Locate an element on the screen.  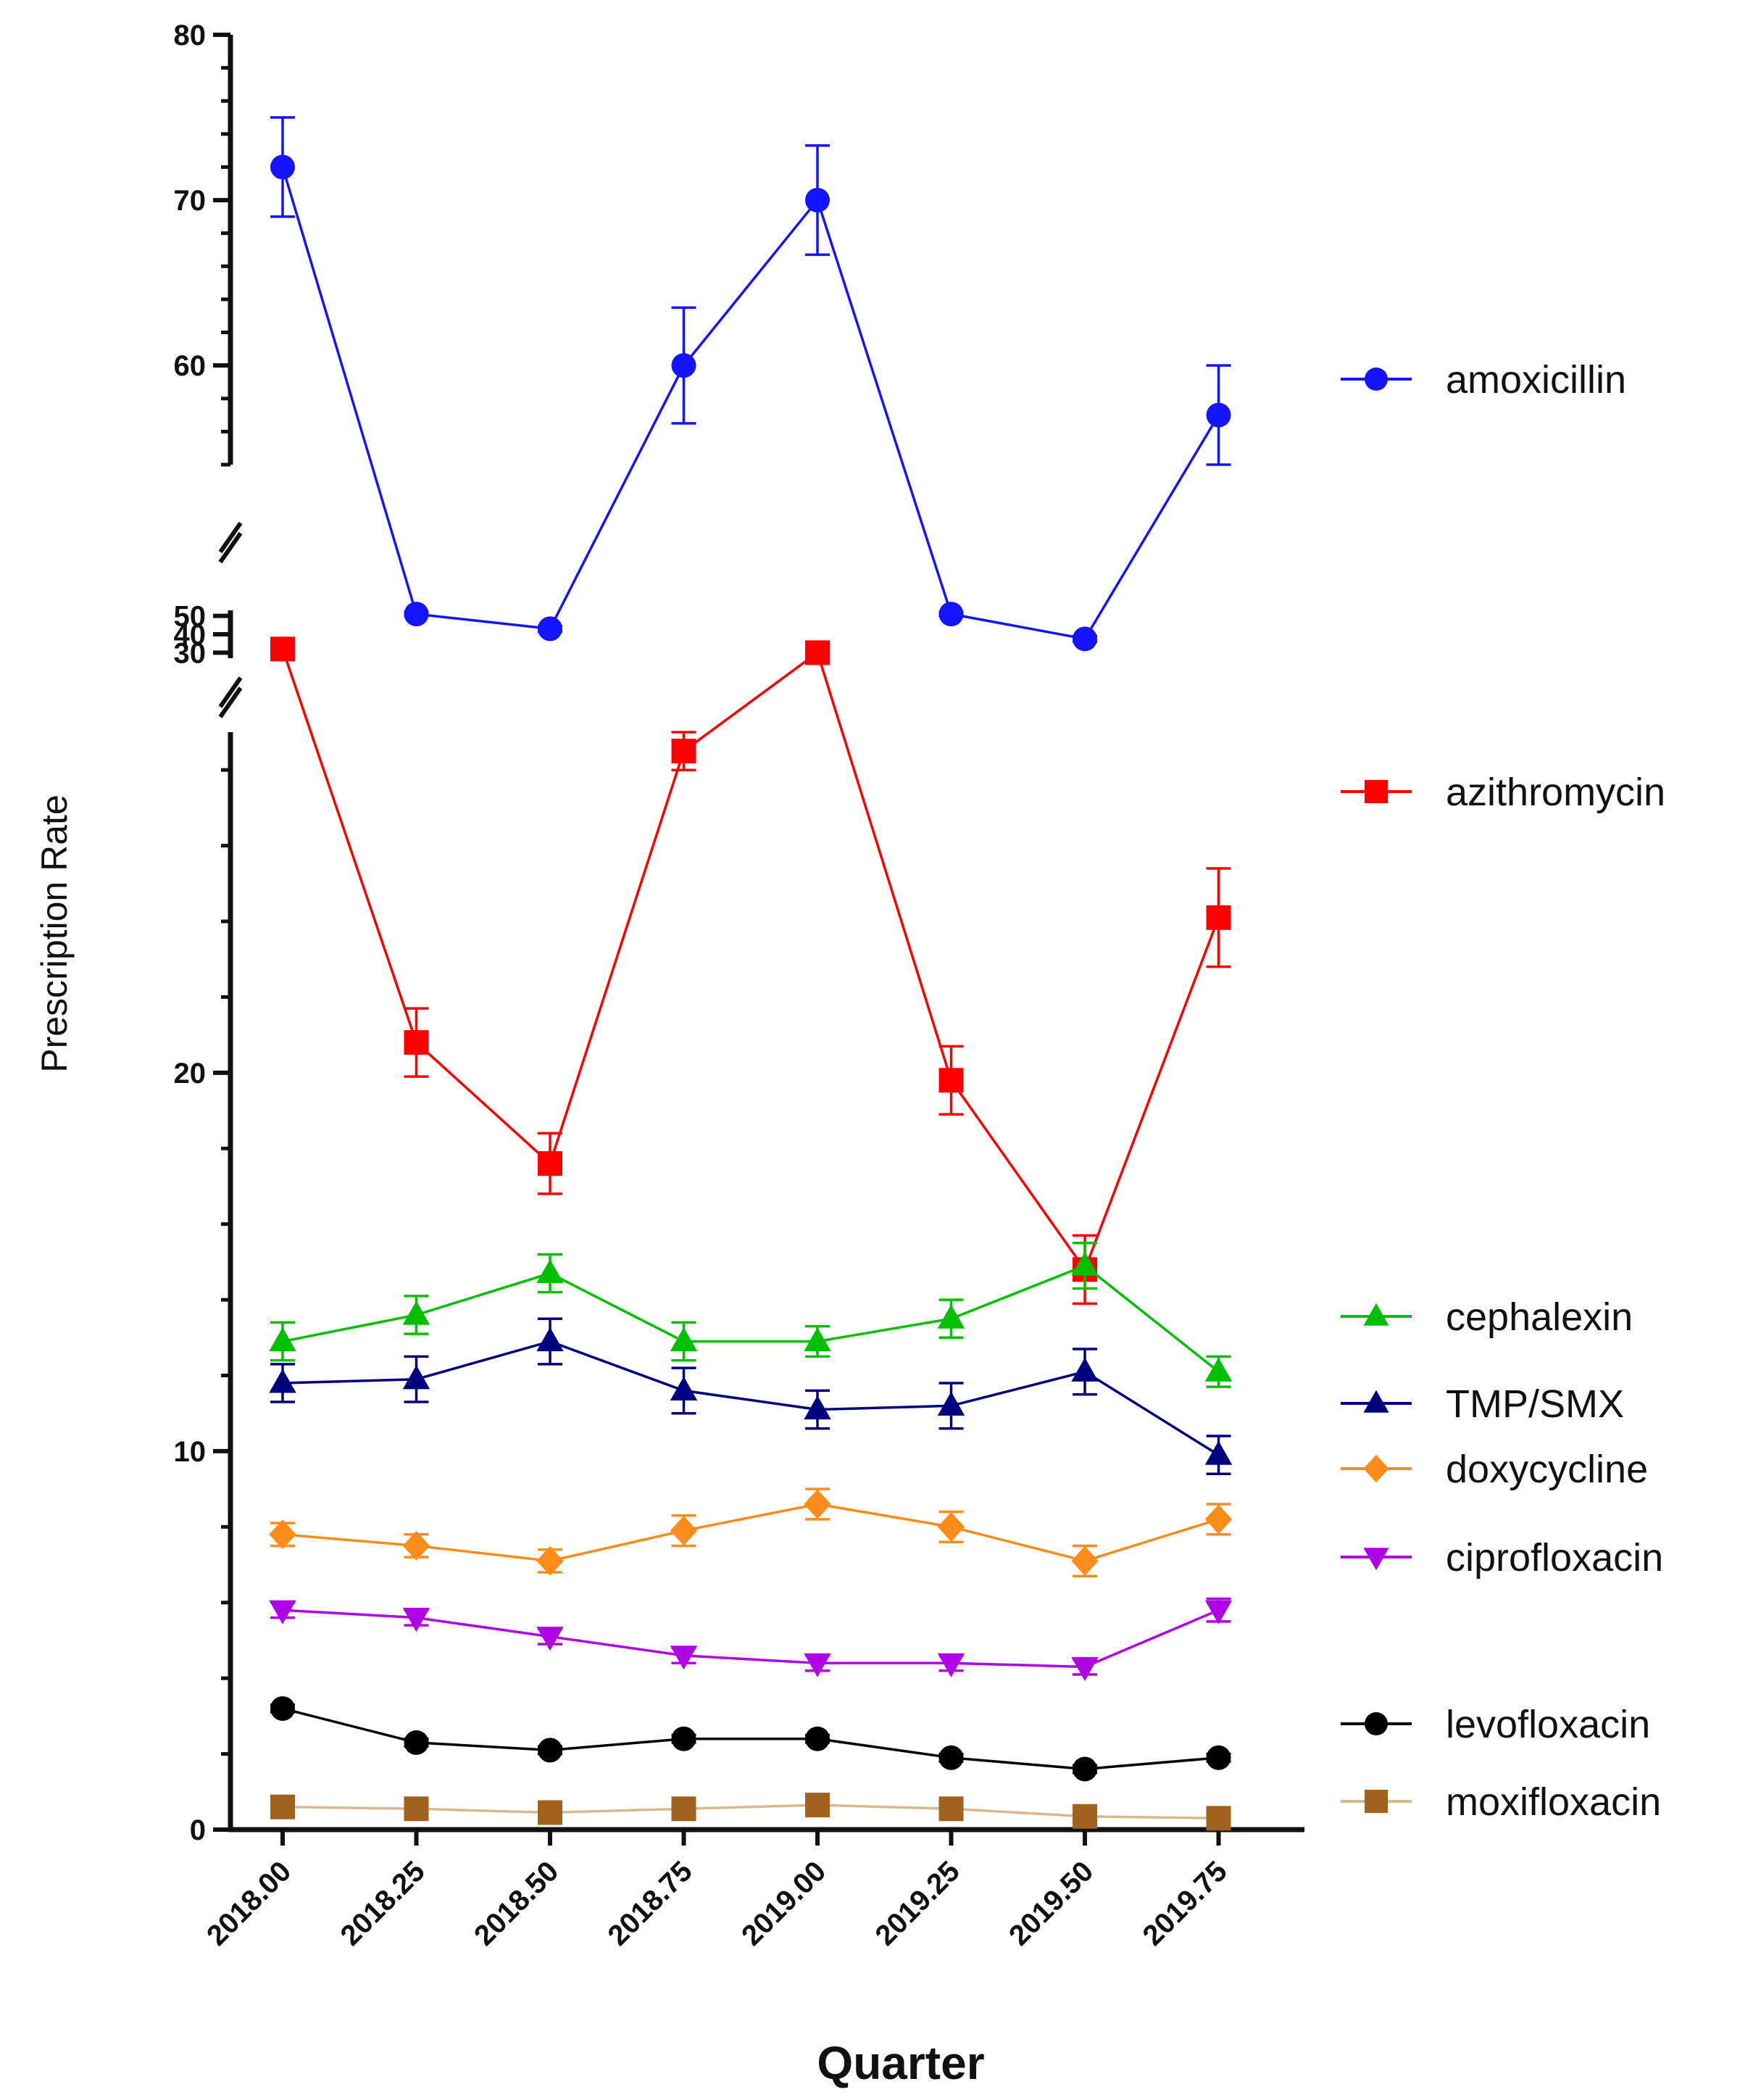
series-levofloxacin is located at coordinates (751, 1739).